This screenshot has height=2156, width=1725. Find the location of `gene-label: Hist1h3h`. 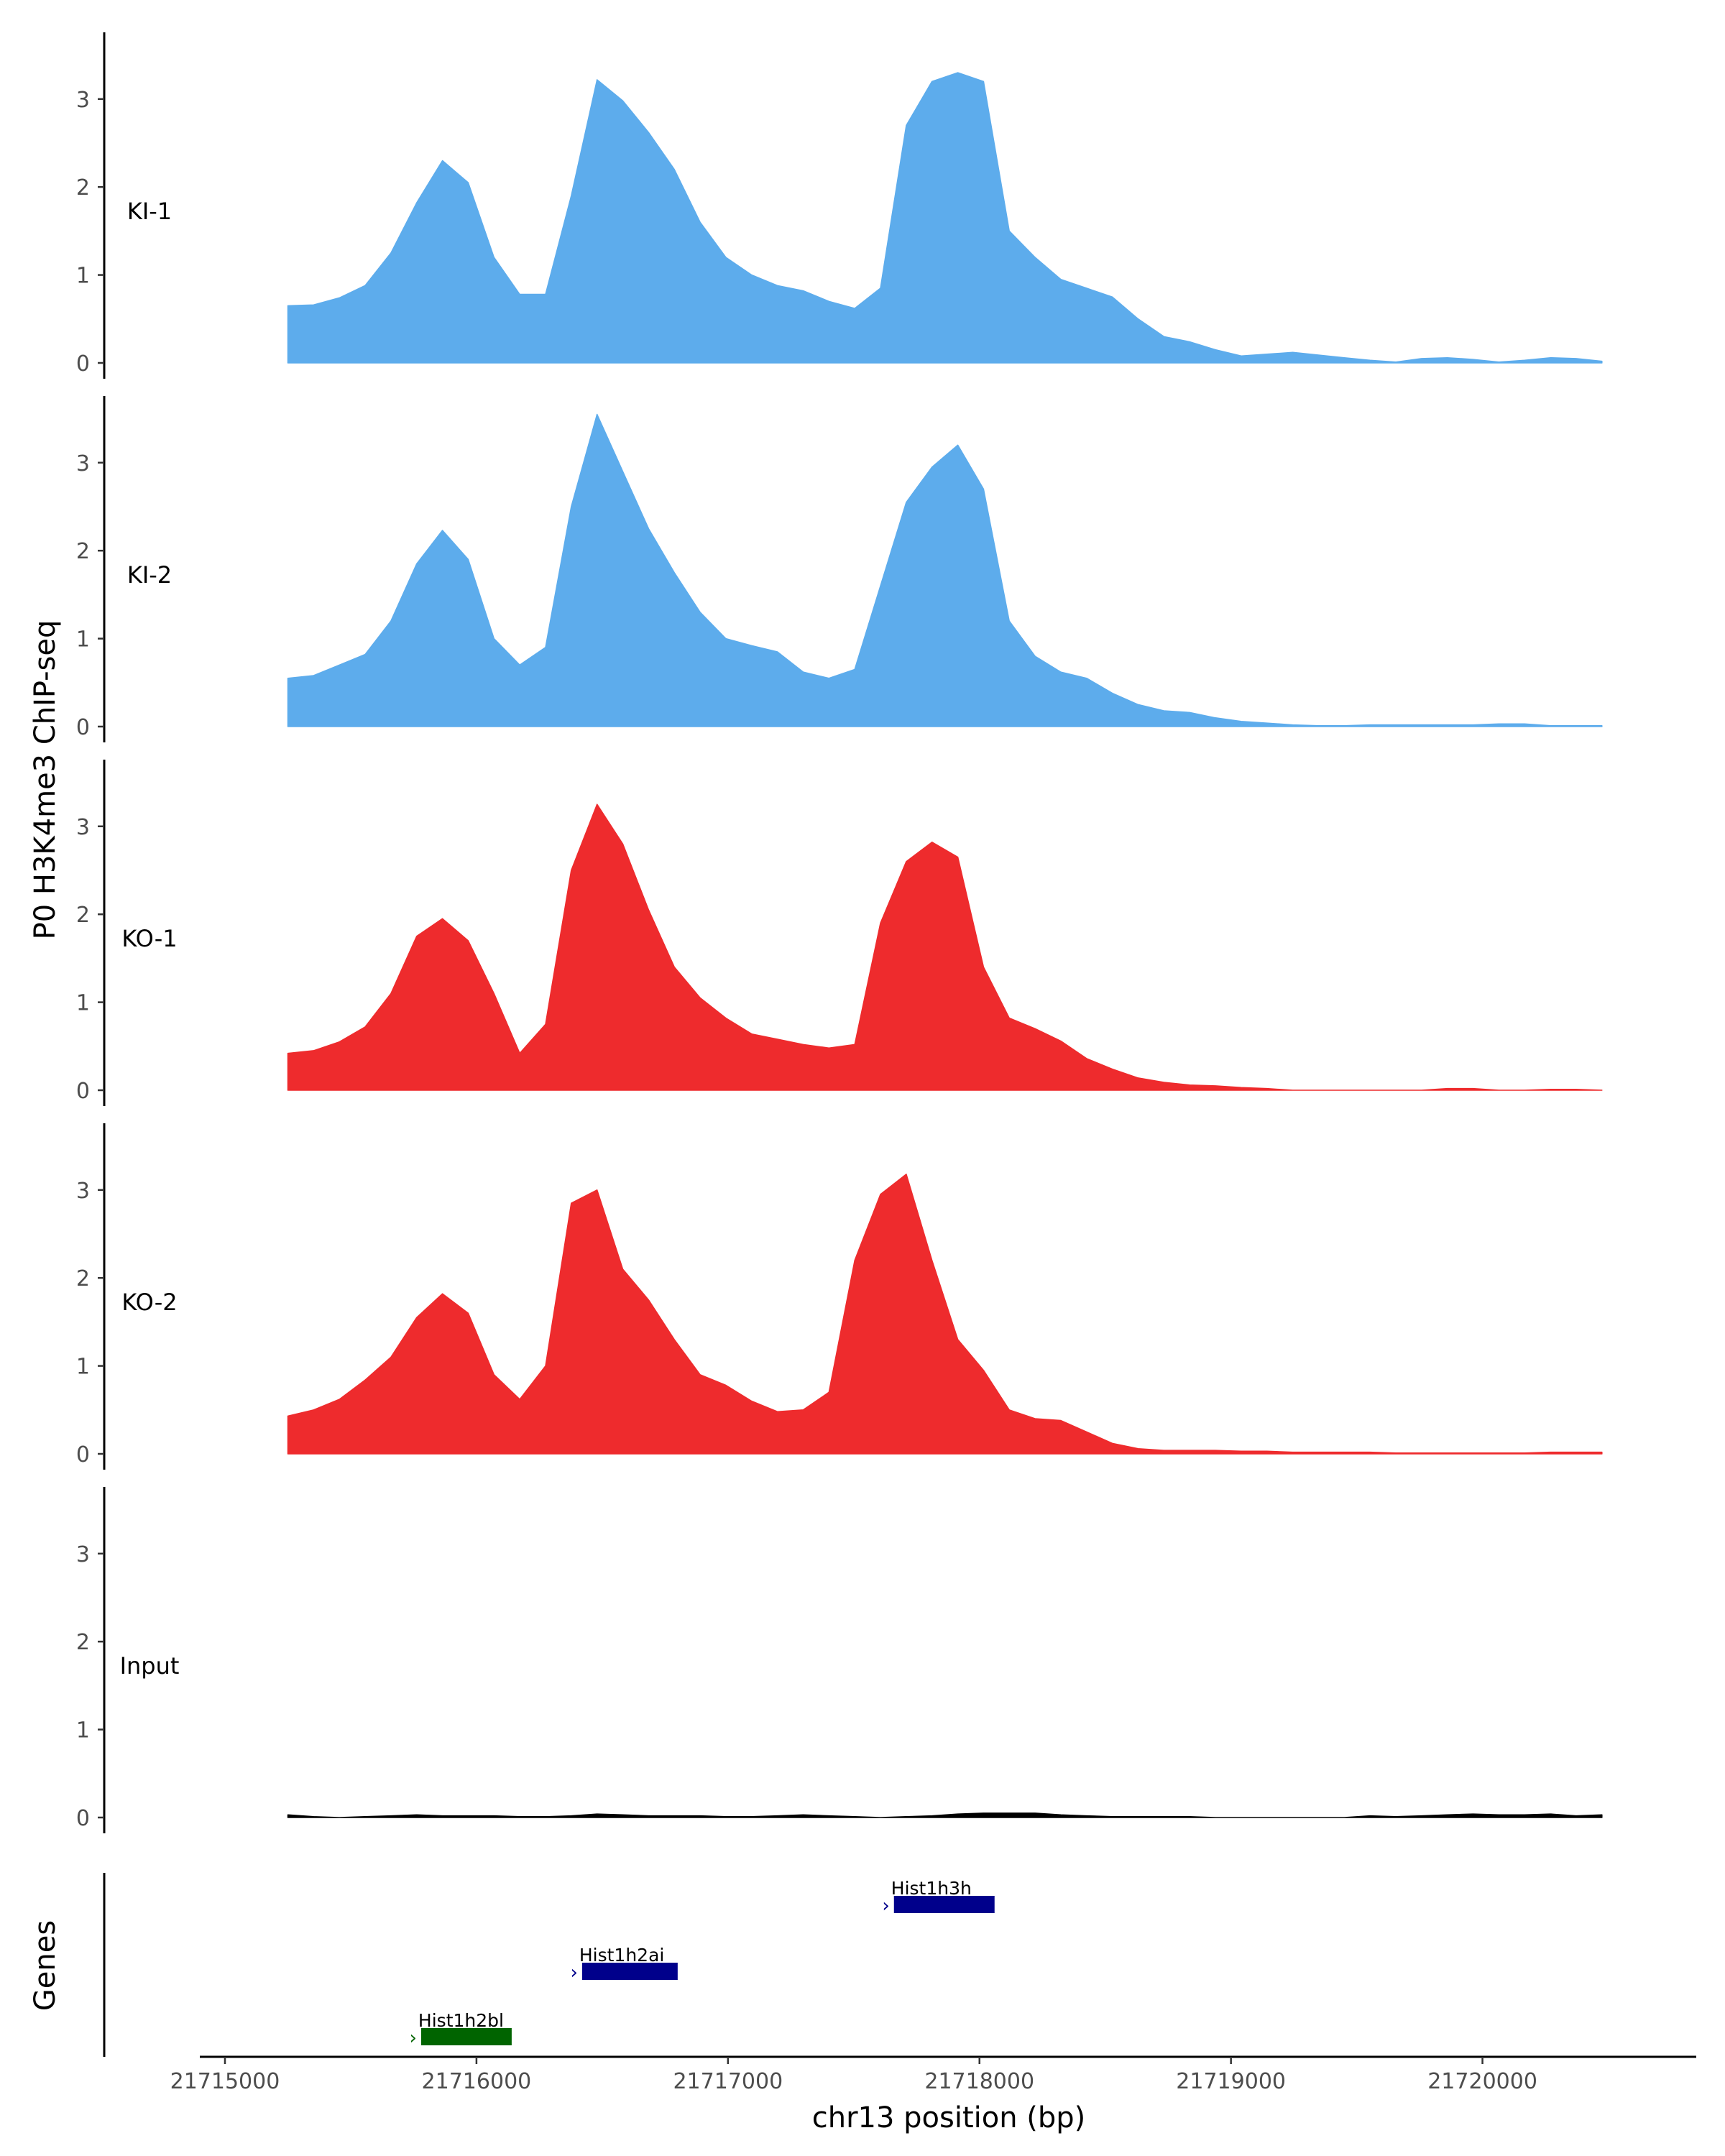

gene-label: Hist1h3h is located at coordinates (931, 1889).